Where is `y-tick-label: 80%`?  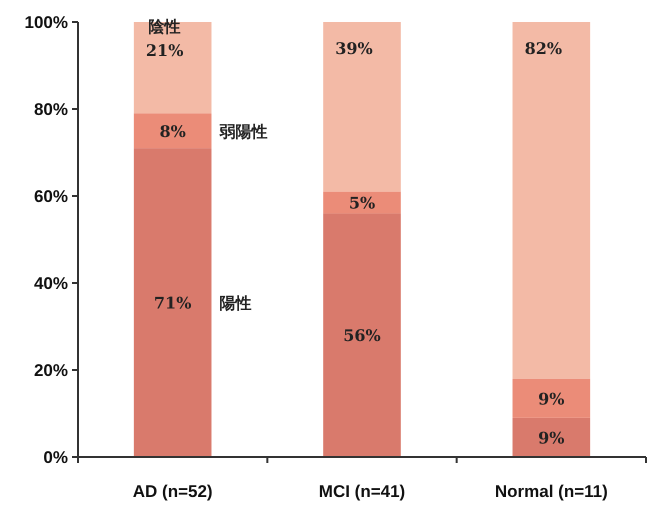
y-tick-label: 80% is located at coordinates (51, 109).